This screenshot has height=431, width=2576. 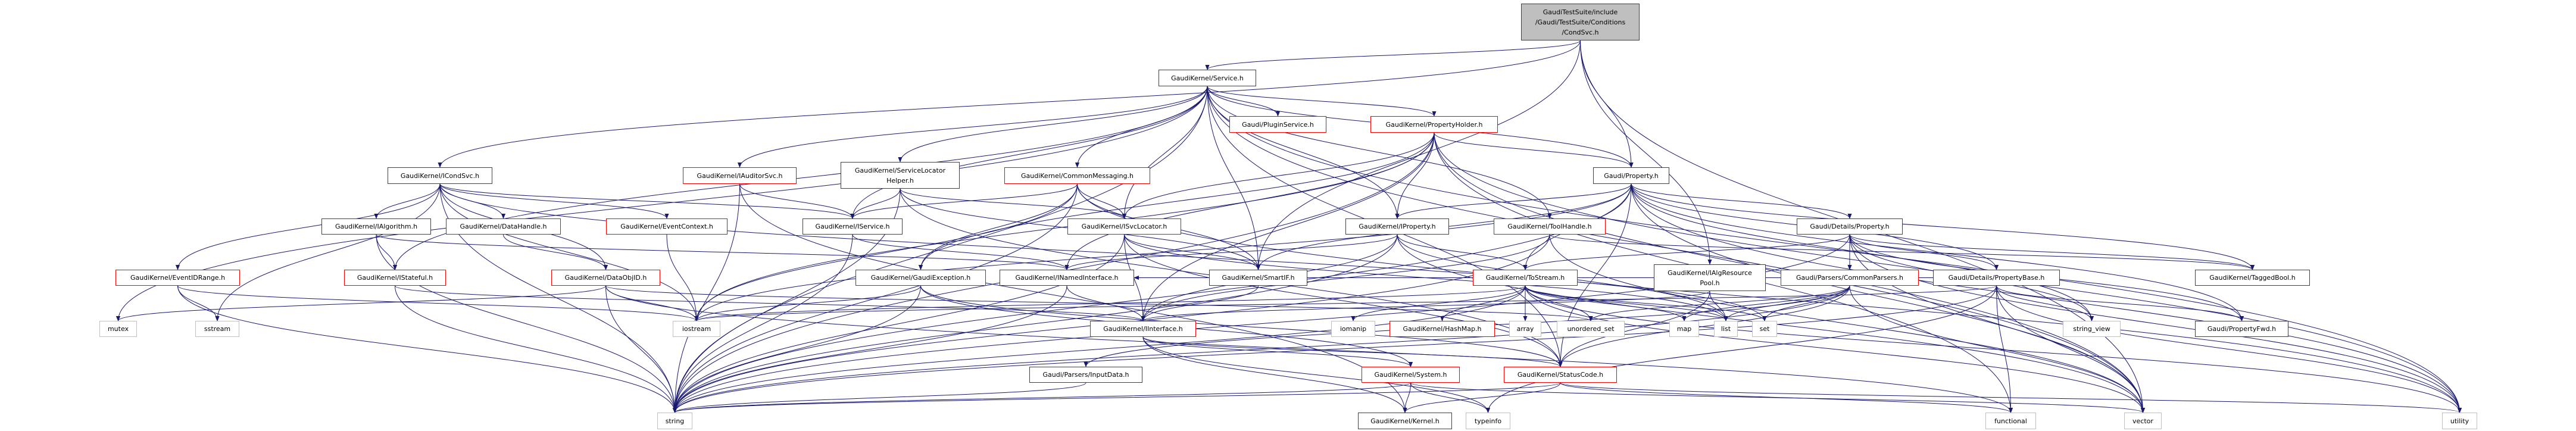 I want to click on node-functional: functional, so click(x=2010, y=421).